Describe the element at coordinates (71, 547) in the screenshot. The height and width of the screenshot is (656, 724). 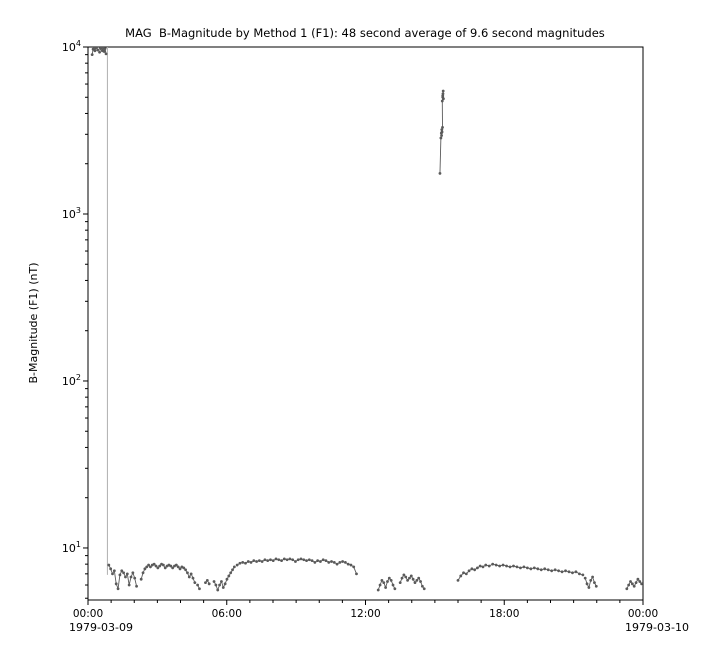
I see `y-tick-label: 10¹` at that location.